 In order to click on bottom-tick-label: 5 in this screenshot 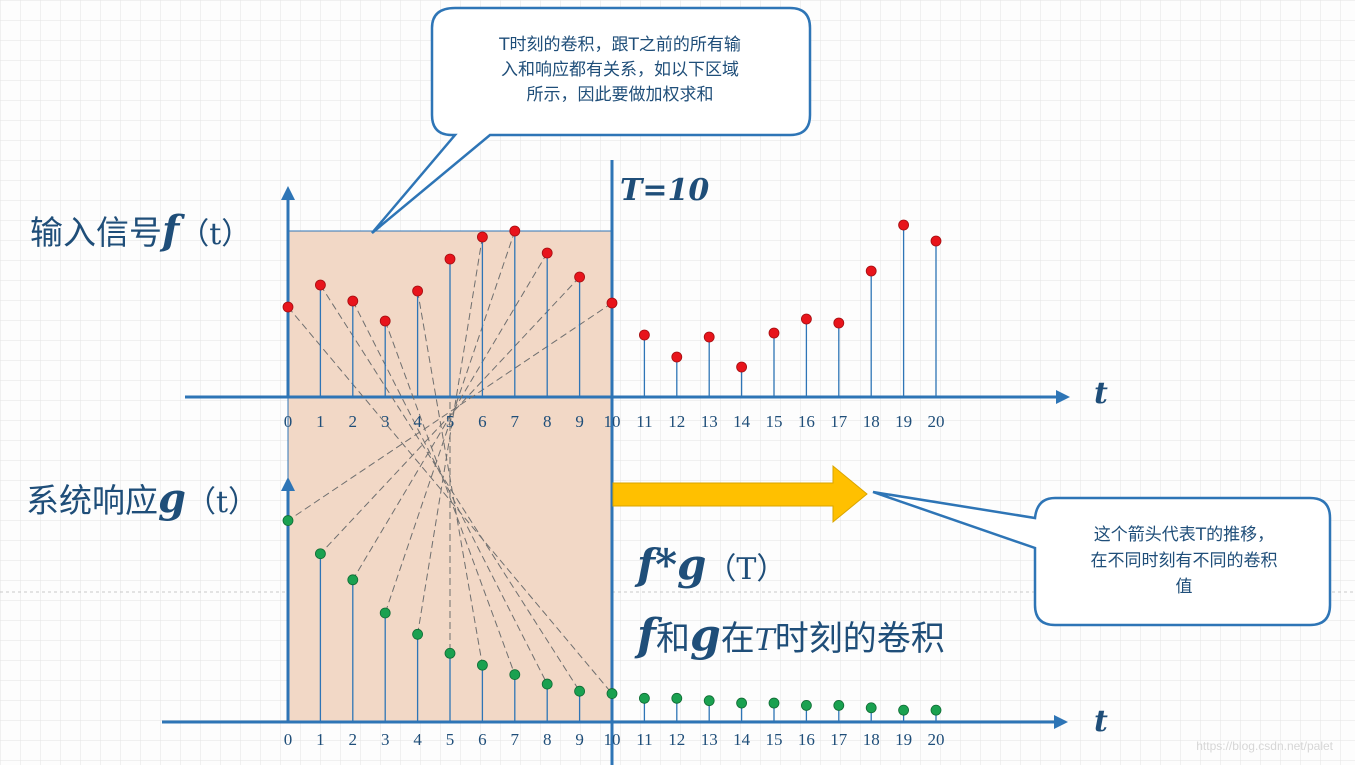, I will do `click(450, 739)`.